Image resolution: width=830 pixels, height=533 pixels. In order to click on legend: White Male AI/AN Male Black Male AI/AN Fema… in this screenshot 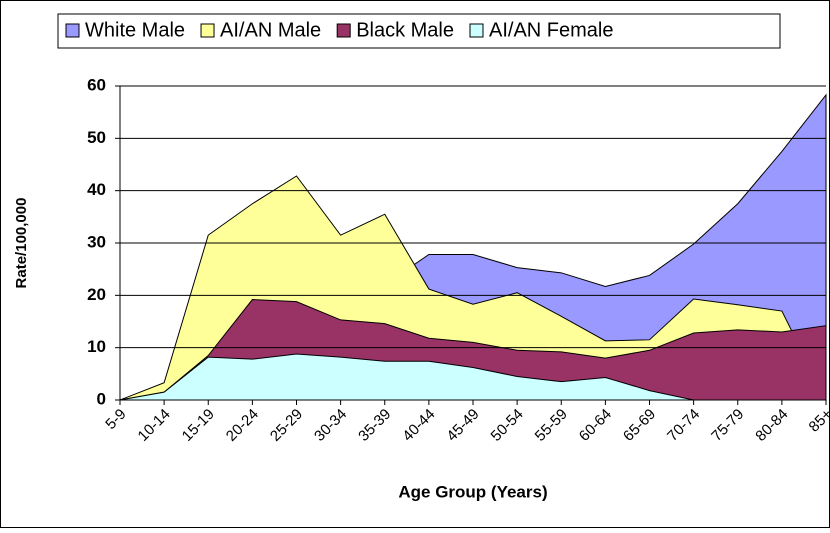, I will do `click(419, 31)`.